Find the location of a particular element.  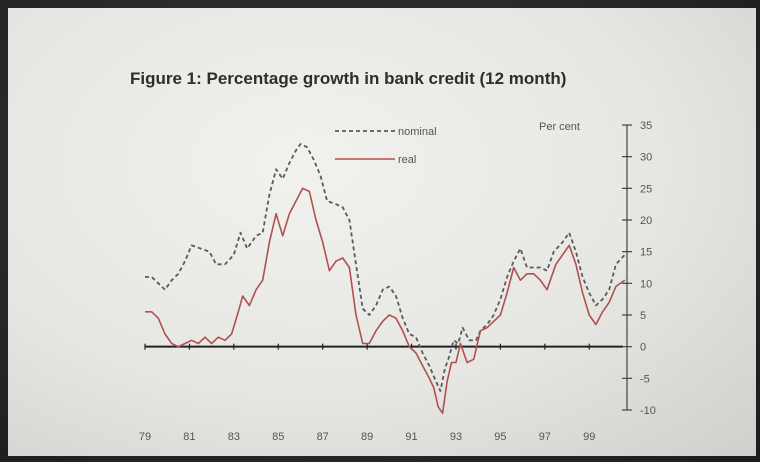

y-tick-label: 5 is located at coordinates (643, 316).